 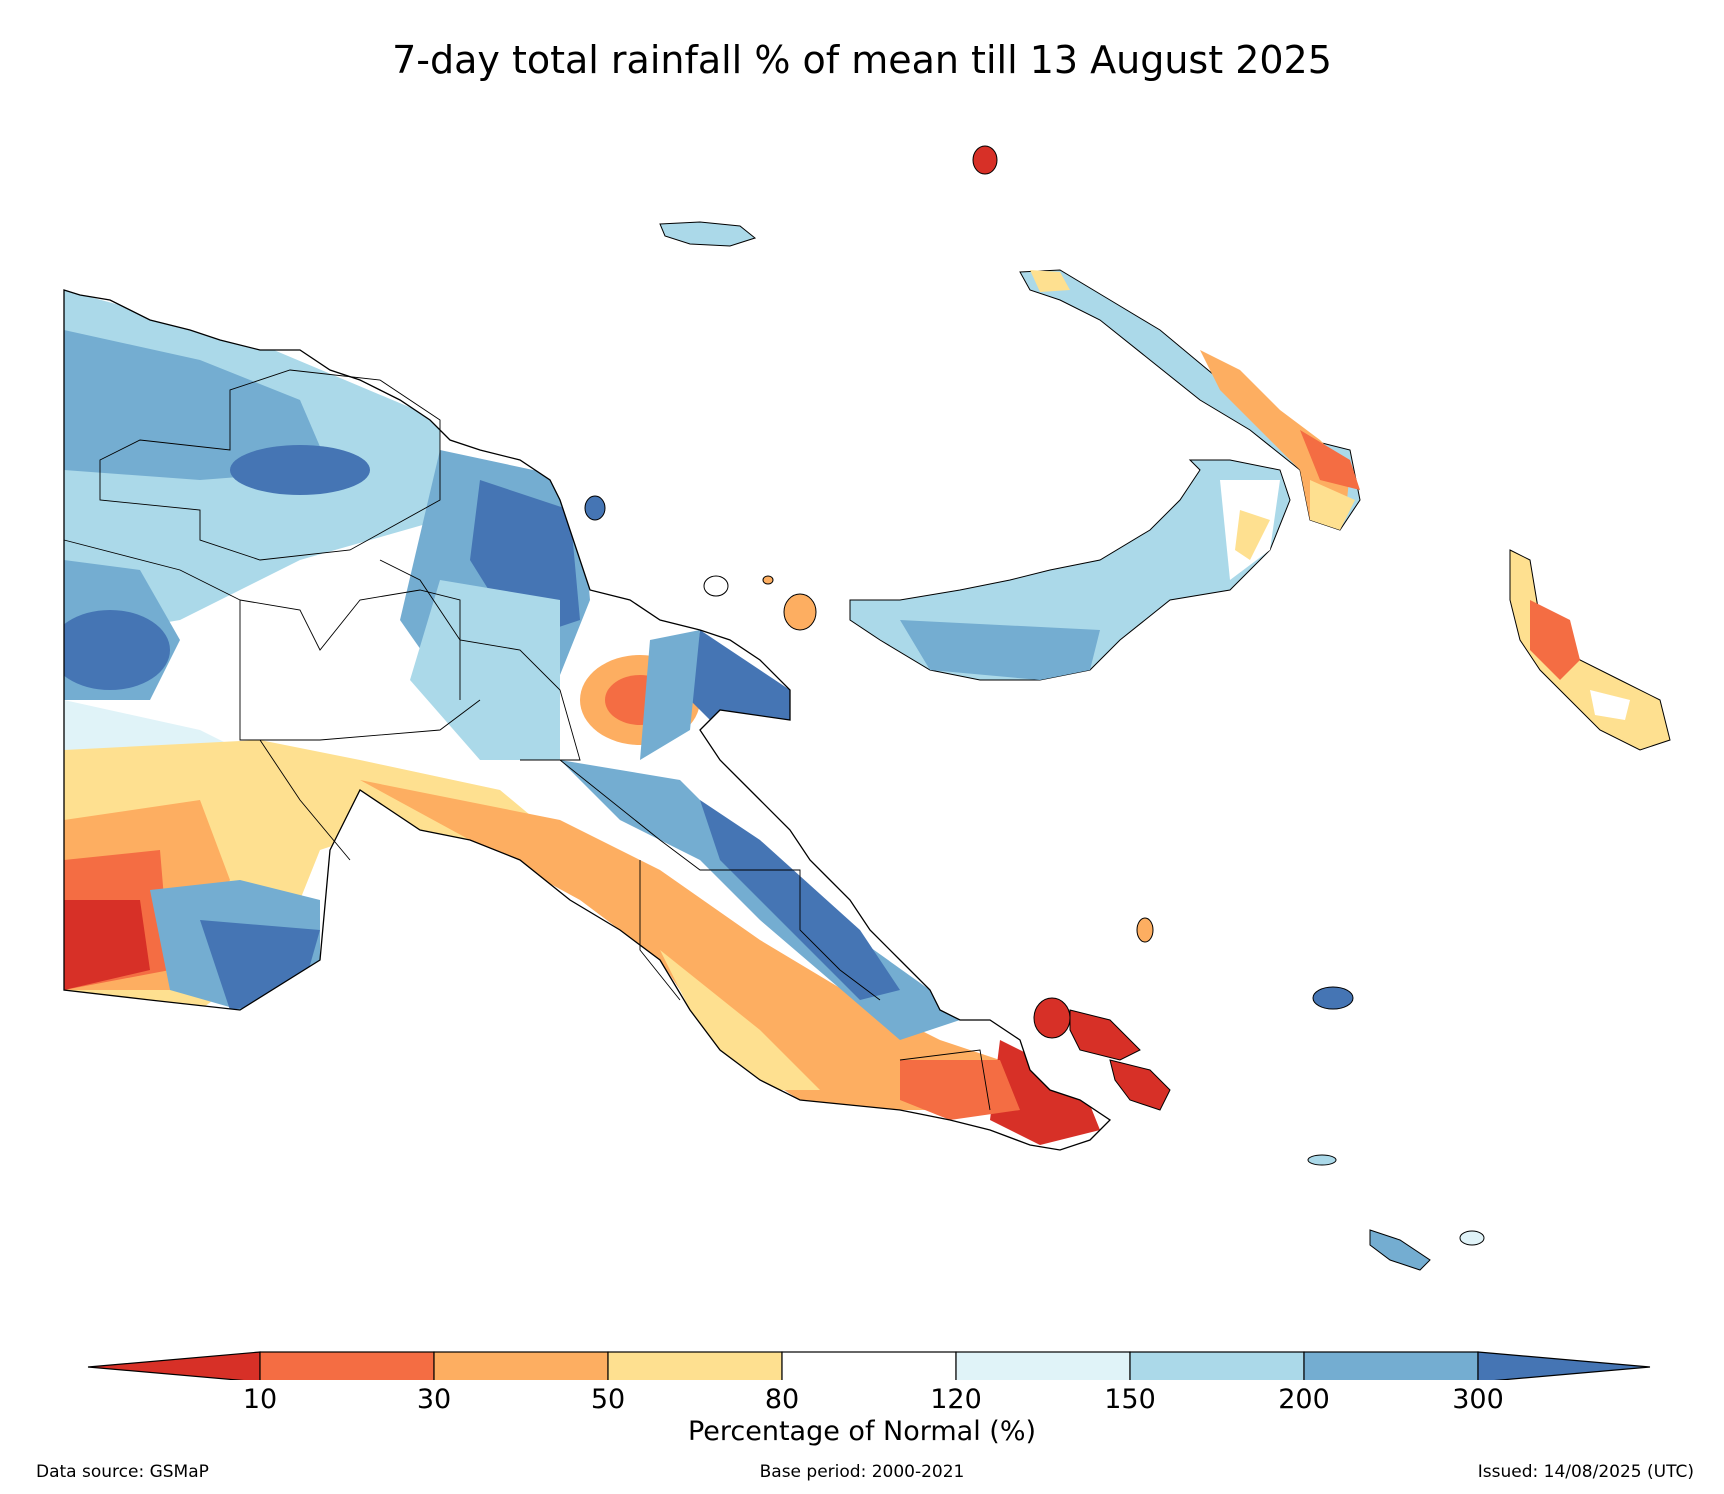 I want to click on long-island, so click(x=716, y=586).